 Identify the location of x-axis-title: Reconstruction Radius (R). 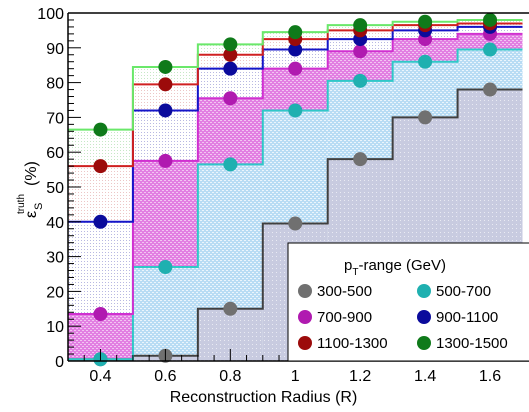
(264, 397).